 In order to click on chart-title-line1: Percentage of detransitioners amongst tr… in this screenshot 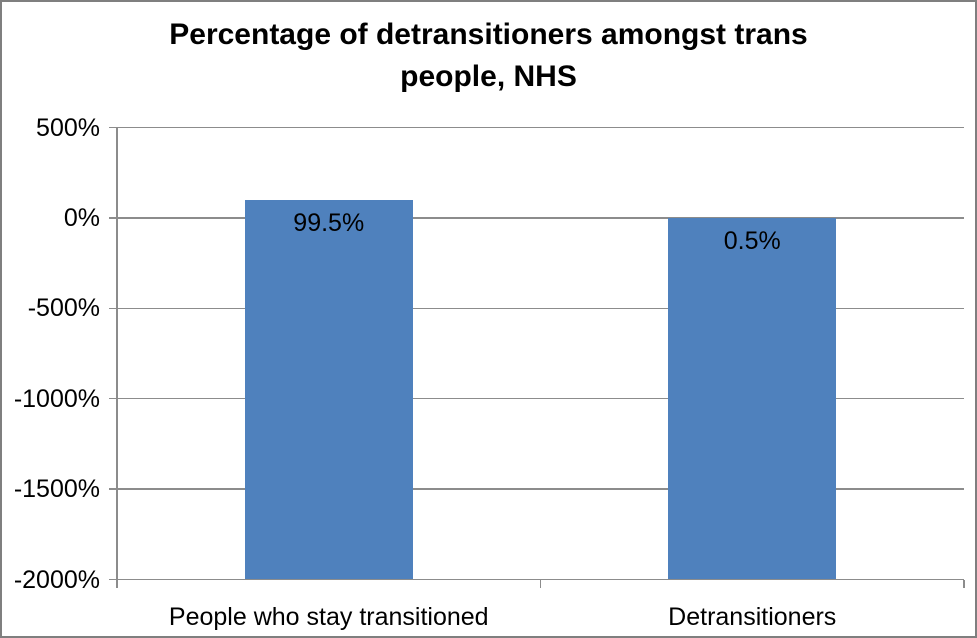, I will do `click(488, 34)`.